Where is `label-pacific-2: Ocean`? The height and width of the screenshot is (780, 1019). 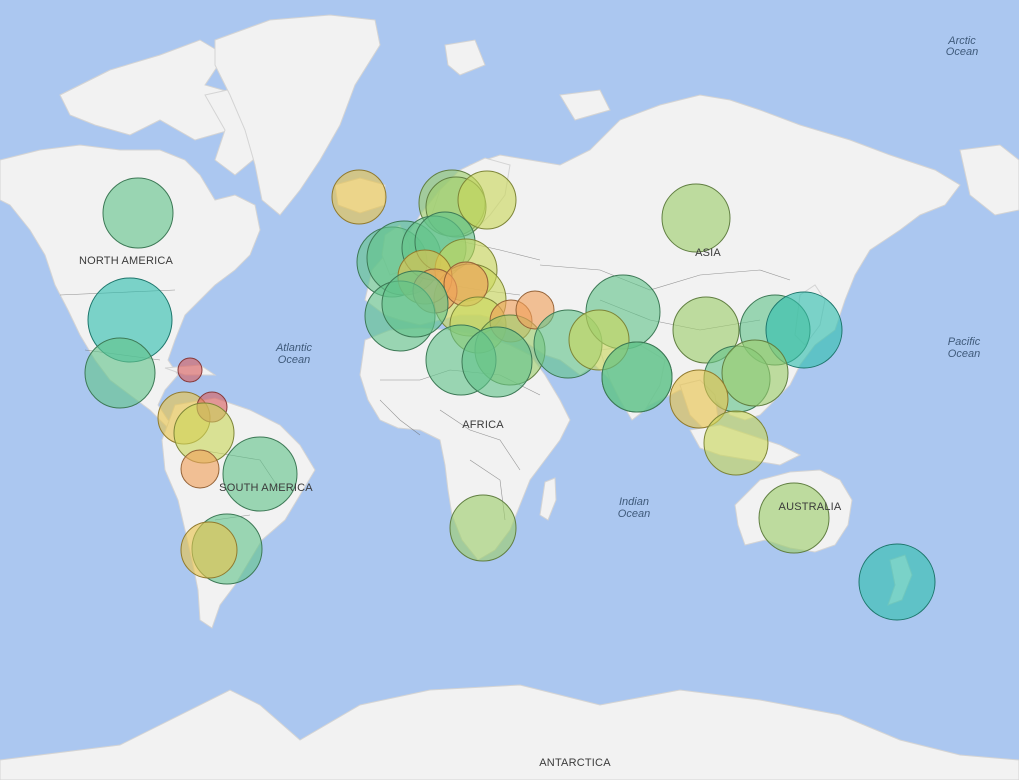
label-pacific-2: Ocean is located at coordinates (964, 354).